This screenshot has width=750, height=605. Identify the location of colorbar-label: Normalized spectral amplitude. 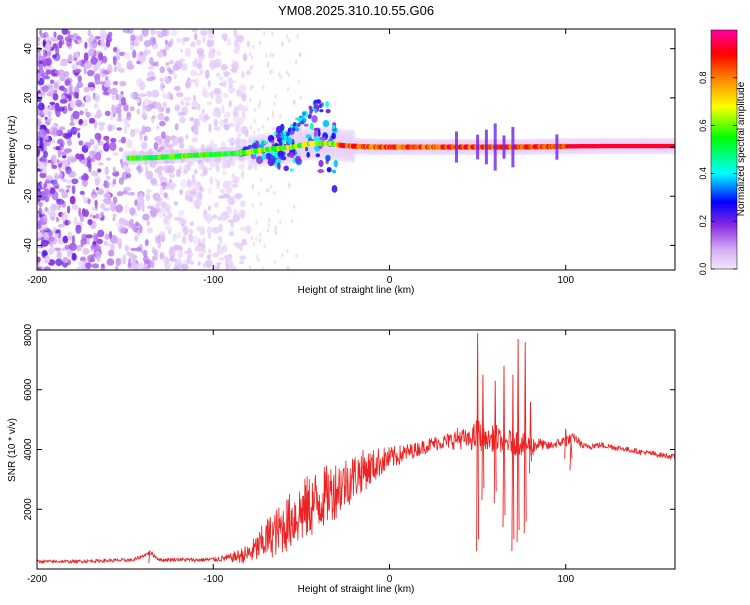
(741, 148).